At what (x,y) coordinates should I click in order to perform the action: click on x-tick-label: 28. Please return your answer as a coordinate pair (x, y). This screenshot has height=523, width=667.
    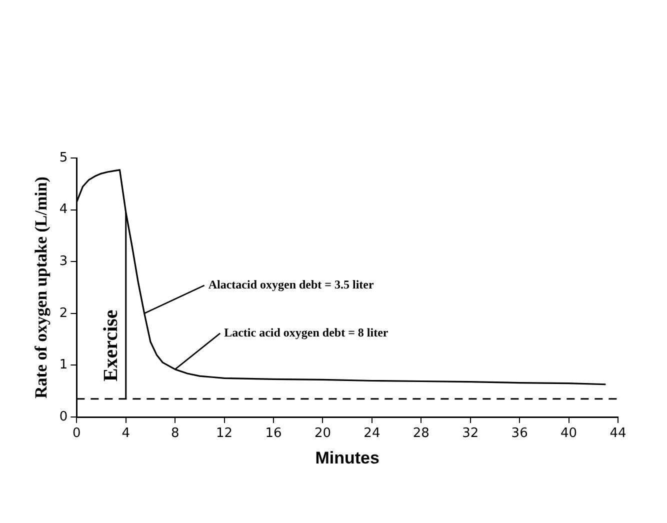
    Looking at the image, I should click on (421, 434).